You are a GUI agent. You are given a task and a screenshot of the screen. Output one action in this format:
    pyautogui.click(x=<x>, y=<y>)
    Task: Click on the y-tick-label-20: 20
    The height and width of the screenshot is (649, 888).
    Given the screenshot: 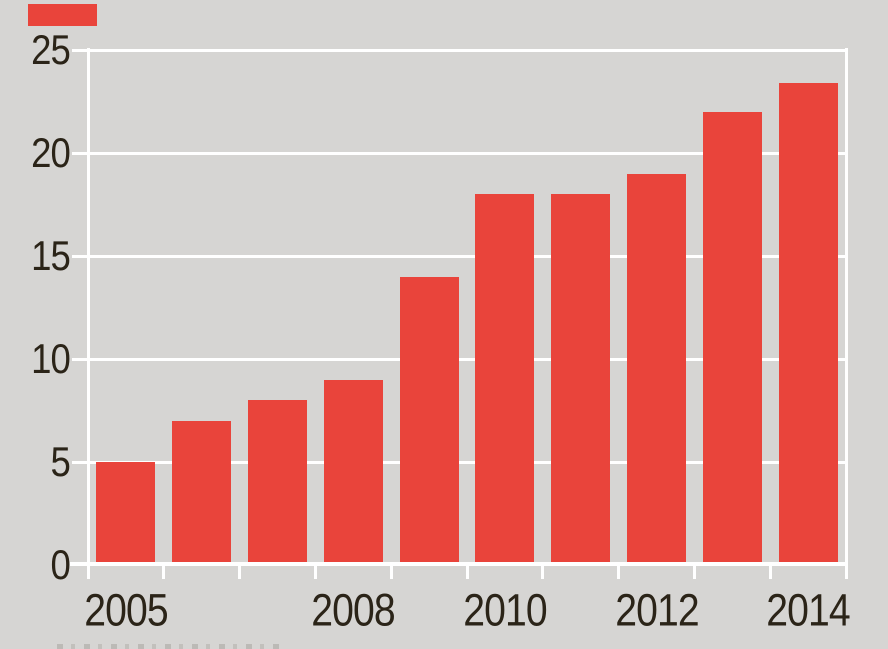 What is the action you would take?
    pyautogui.click(x=51, y=152)
    